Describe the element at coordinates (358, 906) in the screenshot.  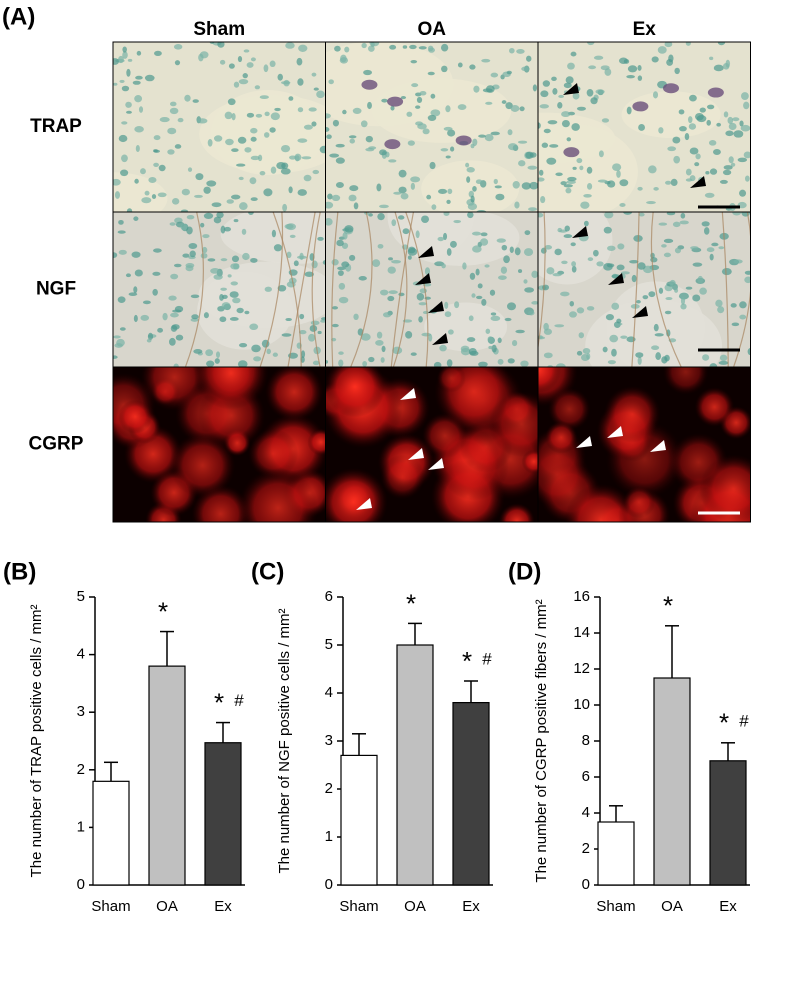
I see `x-tick-label: Sham` at that location.